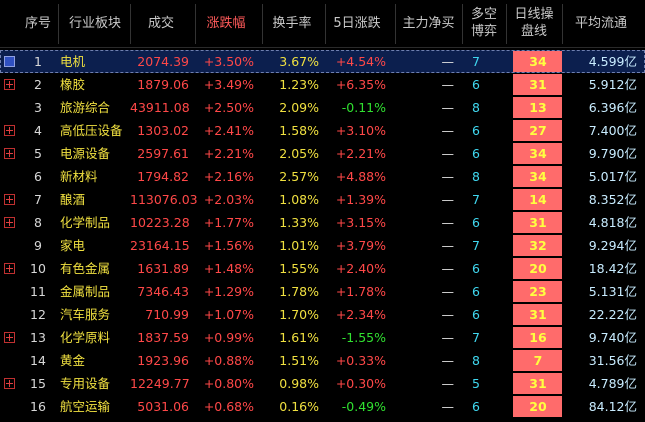 The width and height of the screenshot is (645, 422). What do you see at coordinates (612, 199) in the screenshot?
I see `avg-float: 8.352亿` at bounding box center [612, 199].